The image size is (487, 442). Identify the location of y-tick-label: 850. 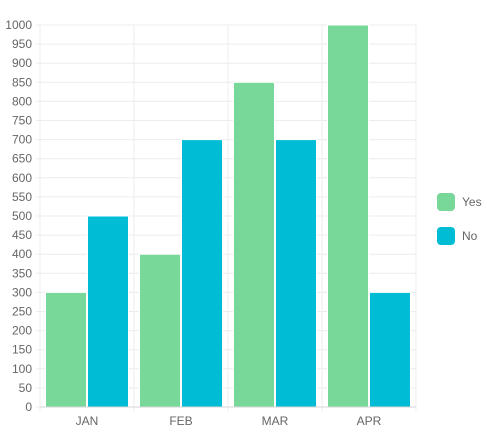
(22, 82).